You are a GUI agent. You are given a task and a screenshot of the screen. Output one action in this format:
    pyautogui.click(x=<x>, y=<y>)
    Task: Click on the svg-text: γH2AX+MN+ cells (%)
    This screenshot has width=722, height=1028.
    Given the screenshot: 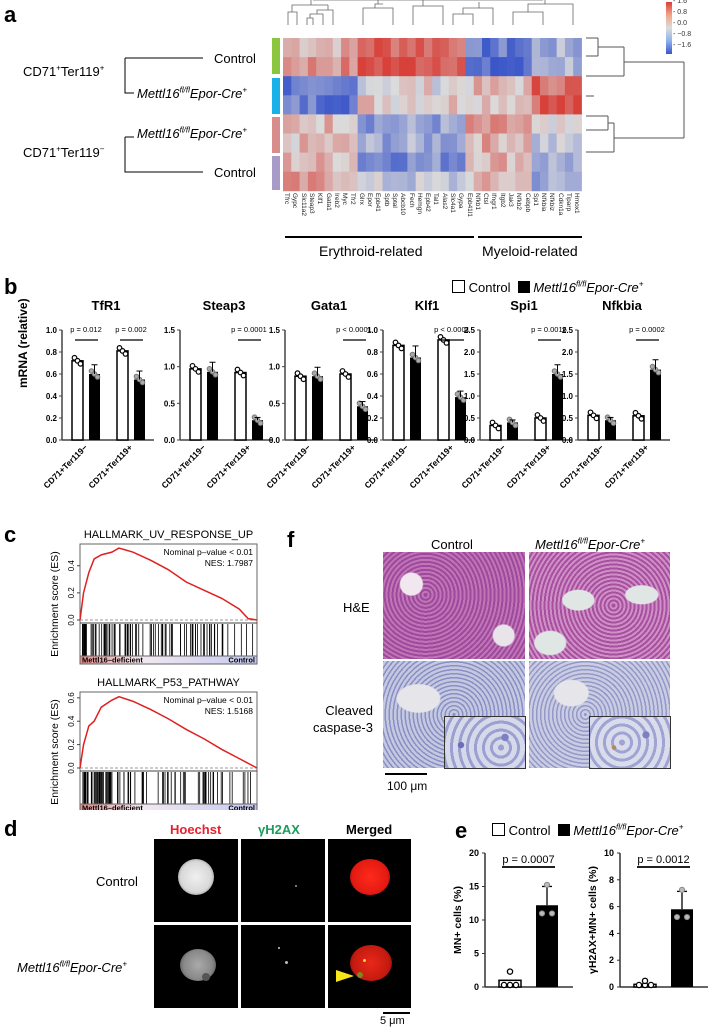 What is the action you would take?
    pyautogui.click(x=593, y=920)
    